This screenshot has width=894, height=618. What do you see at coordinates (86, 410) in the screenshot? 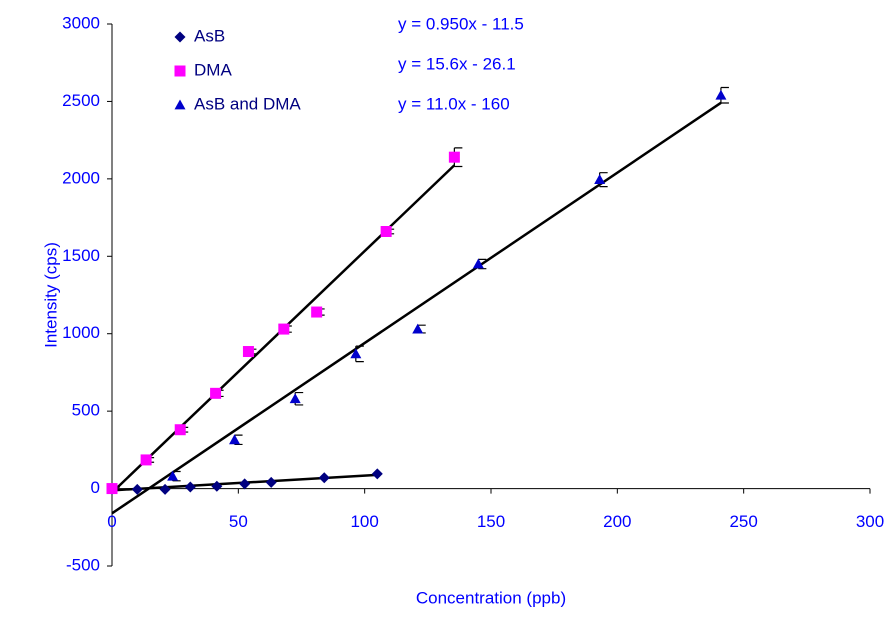
I see `y-tick-label: 500` at bounding box center [86, 410].